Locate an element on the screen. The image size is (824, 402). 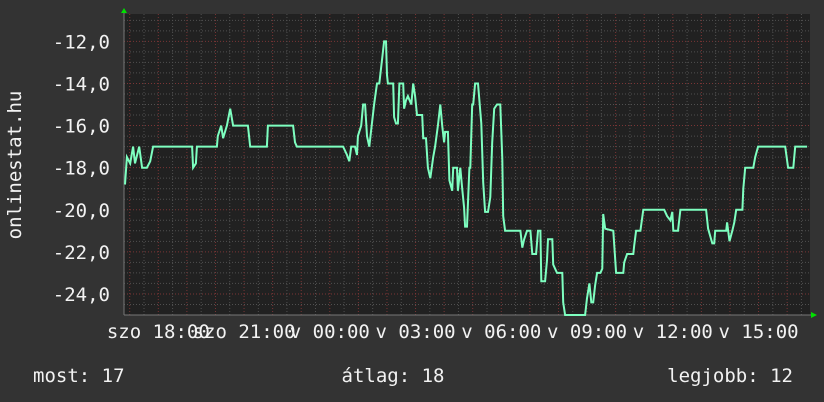
x-tick-label: v 06:00 is located at coordinates (501, 332).